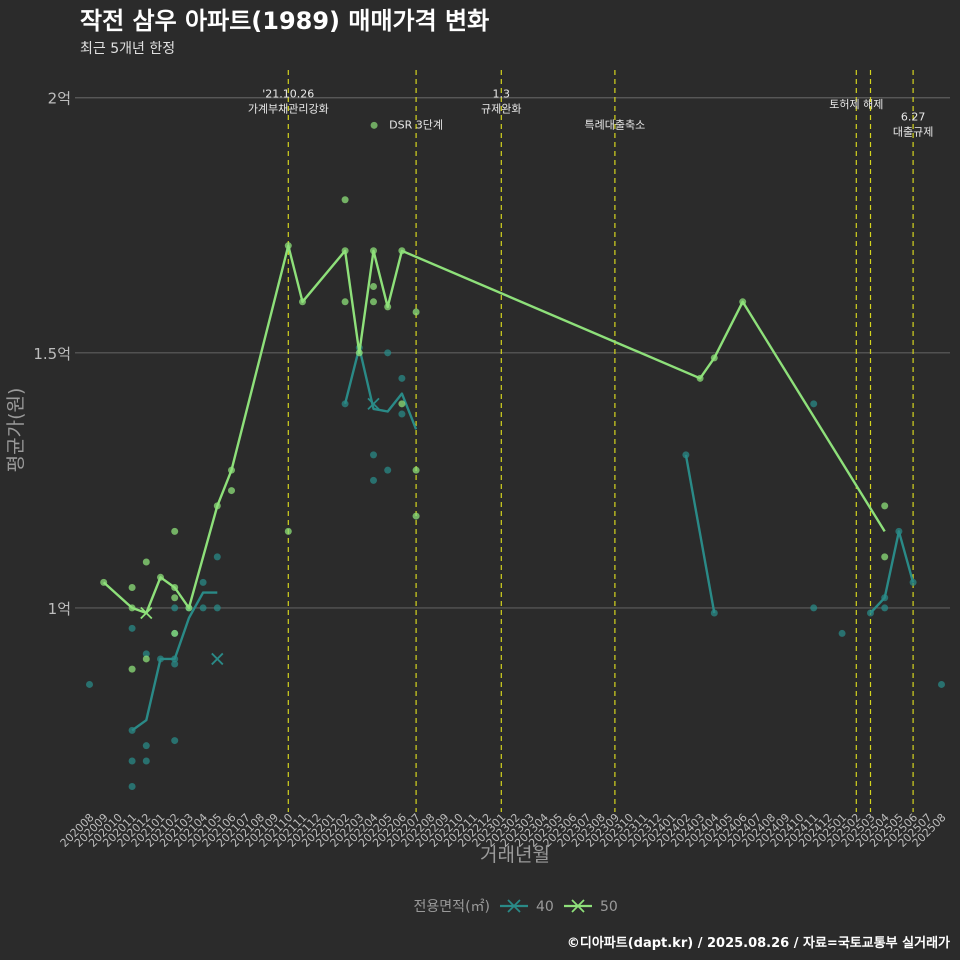 The height and width of the screenshot is (960, 960). What do you see at coordinates (59, 609) in the screenshot?
I see `y-tick-label: 1억` at bounding box center [59, 609].